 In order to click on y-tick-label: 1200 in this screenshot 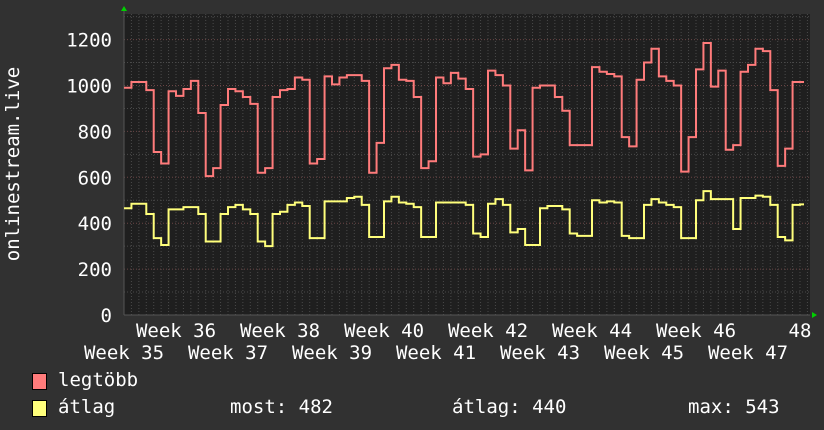, I will do `click(89, 41)`.